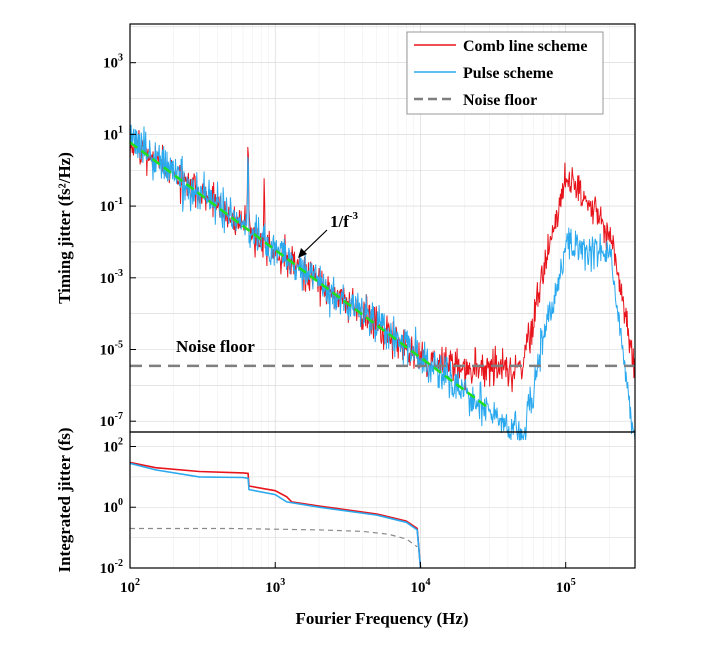  What do you see at coordinates (120, 58) in the screenshot?
I see `top-y-tick-label-0-exponent: 3` at bounding box center [120, 58].